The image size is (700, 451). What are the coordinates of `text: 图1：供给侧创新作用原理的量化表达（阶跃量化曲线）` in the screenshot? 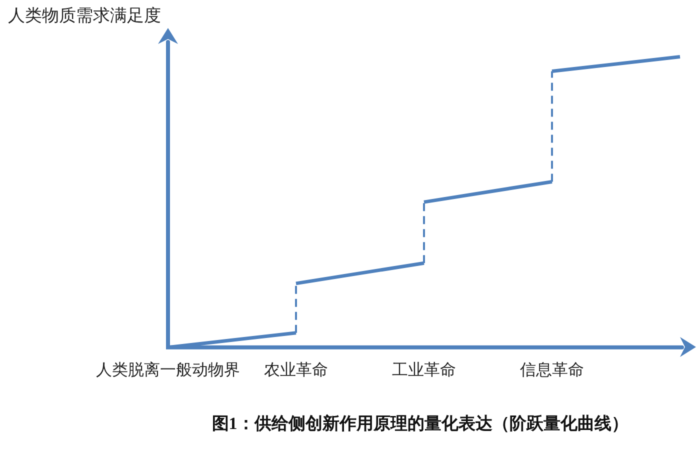 It's located at (420, 424).